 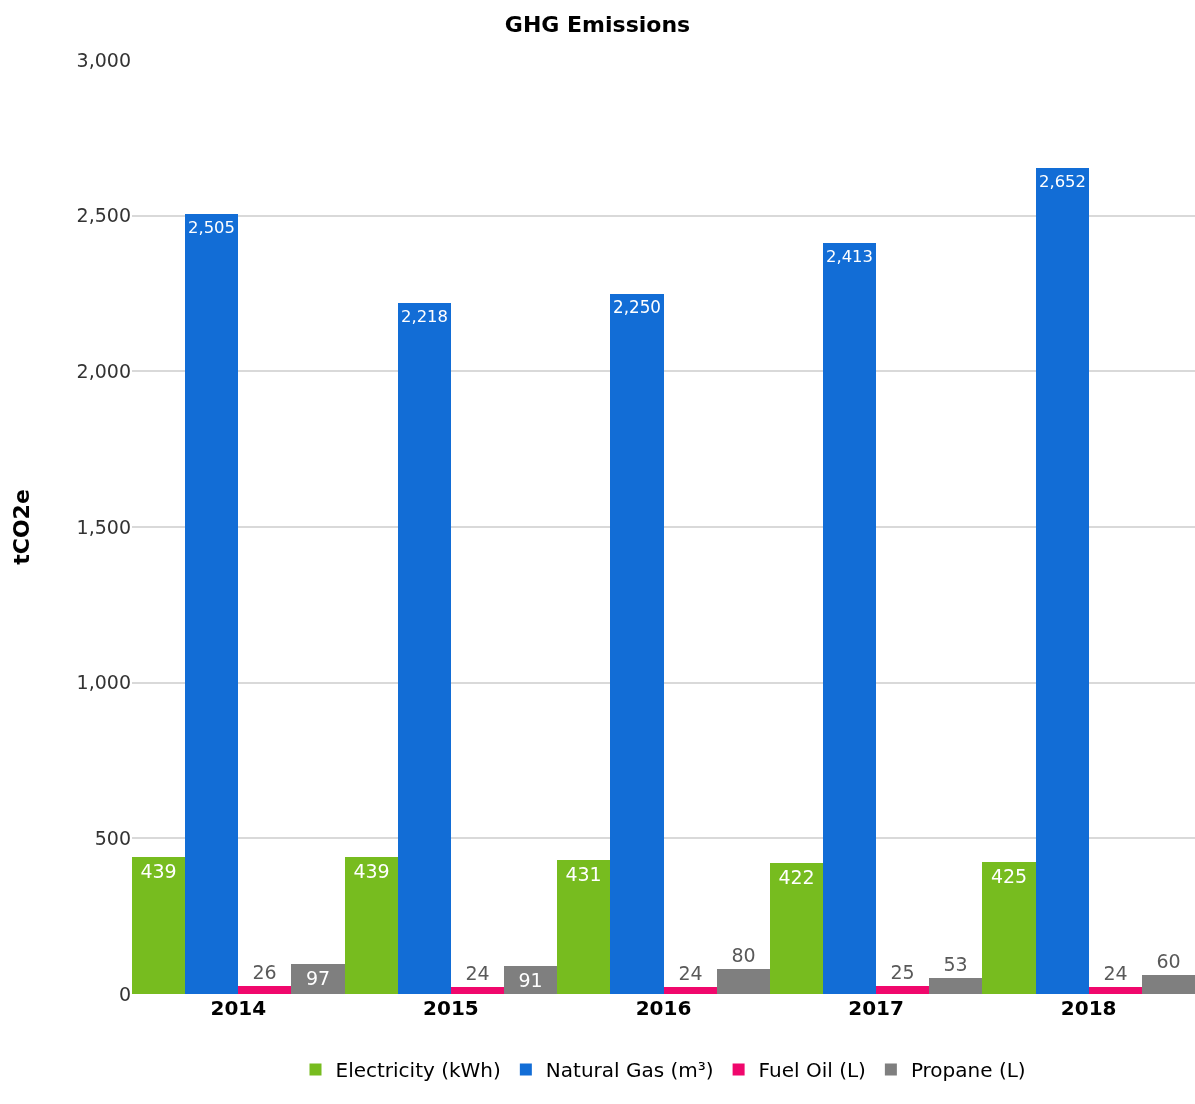 I want to click on data-label: 53, so click(x=955, y=964).